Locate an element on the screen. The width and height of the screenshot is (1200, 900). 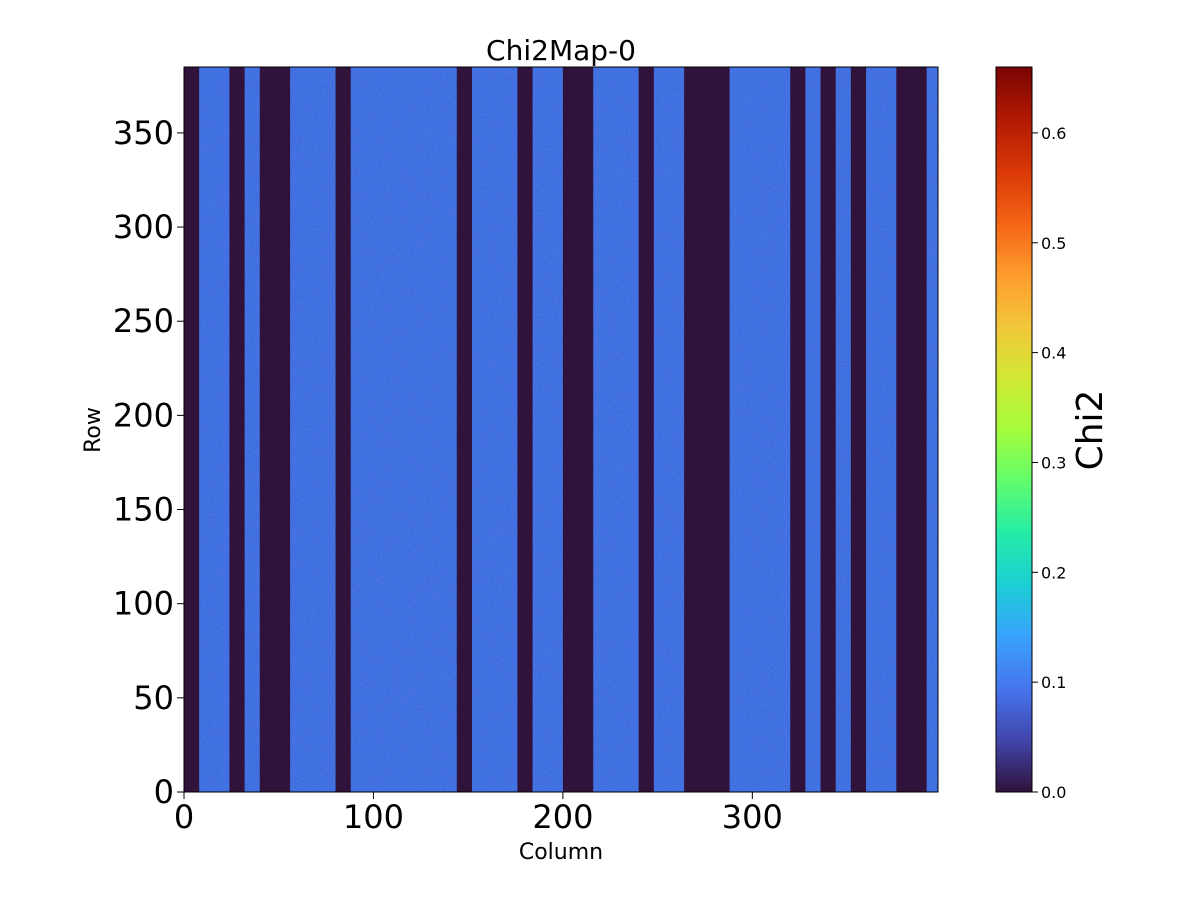
colorbar-tick-label: 0.0 is located at coordinates (1053, 792).